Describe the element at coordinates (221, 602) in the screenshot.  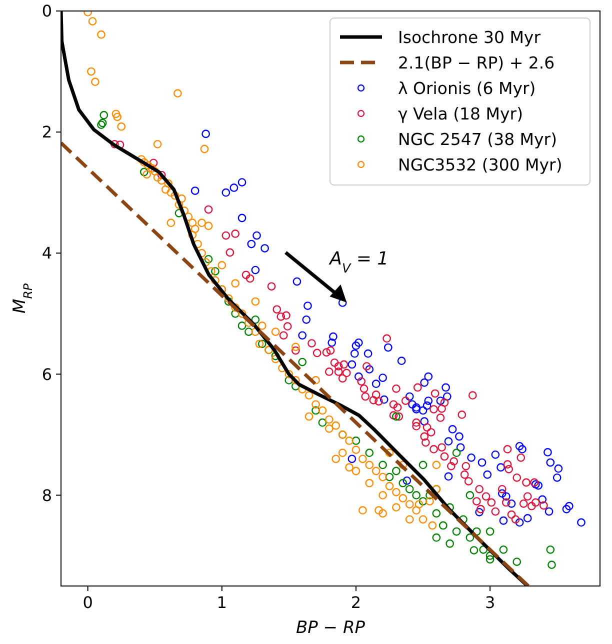
I see `x-tick-label: 1` at that location.